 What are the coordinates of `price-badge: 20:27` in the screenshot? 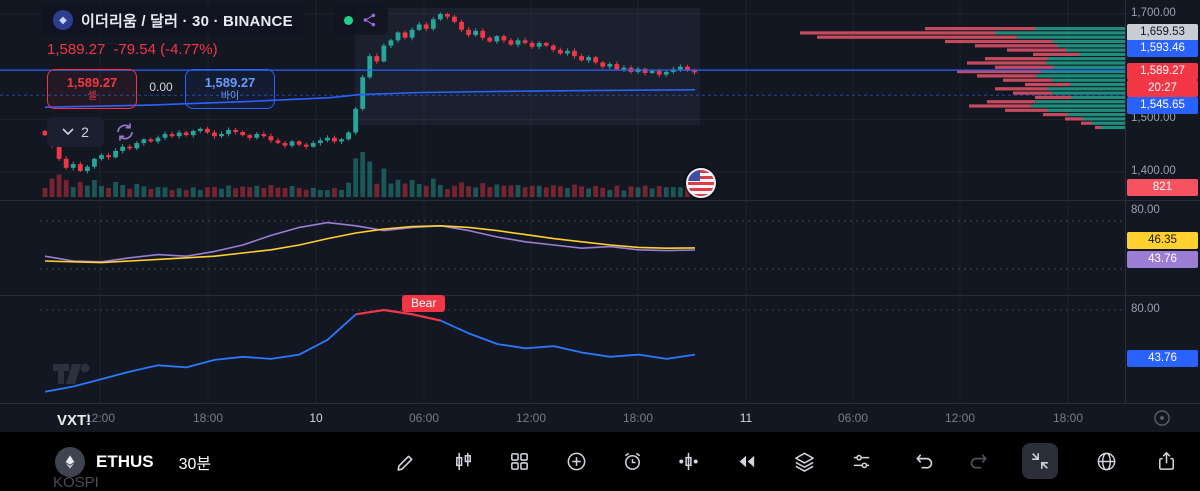 It's located at (1162, 88).